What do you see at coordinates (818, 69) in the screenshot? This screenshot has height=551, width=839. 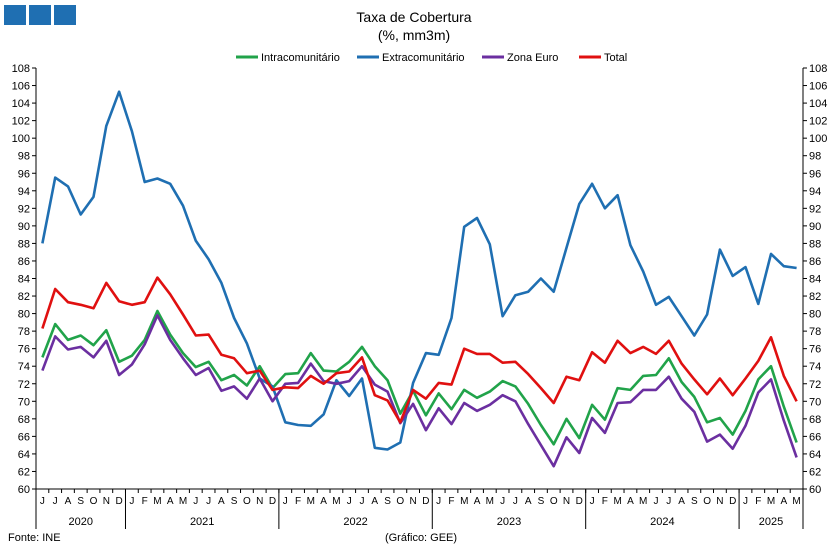 I see `y-tick-label-right: 108` at bounding box center [818, 69].